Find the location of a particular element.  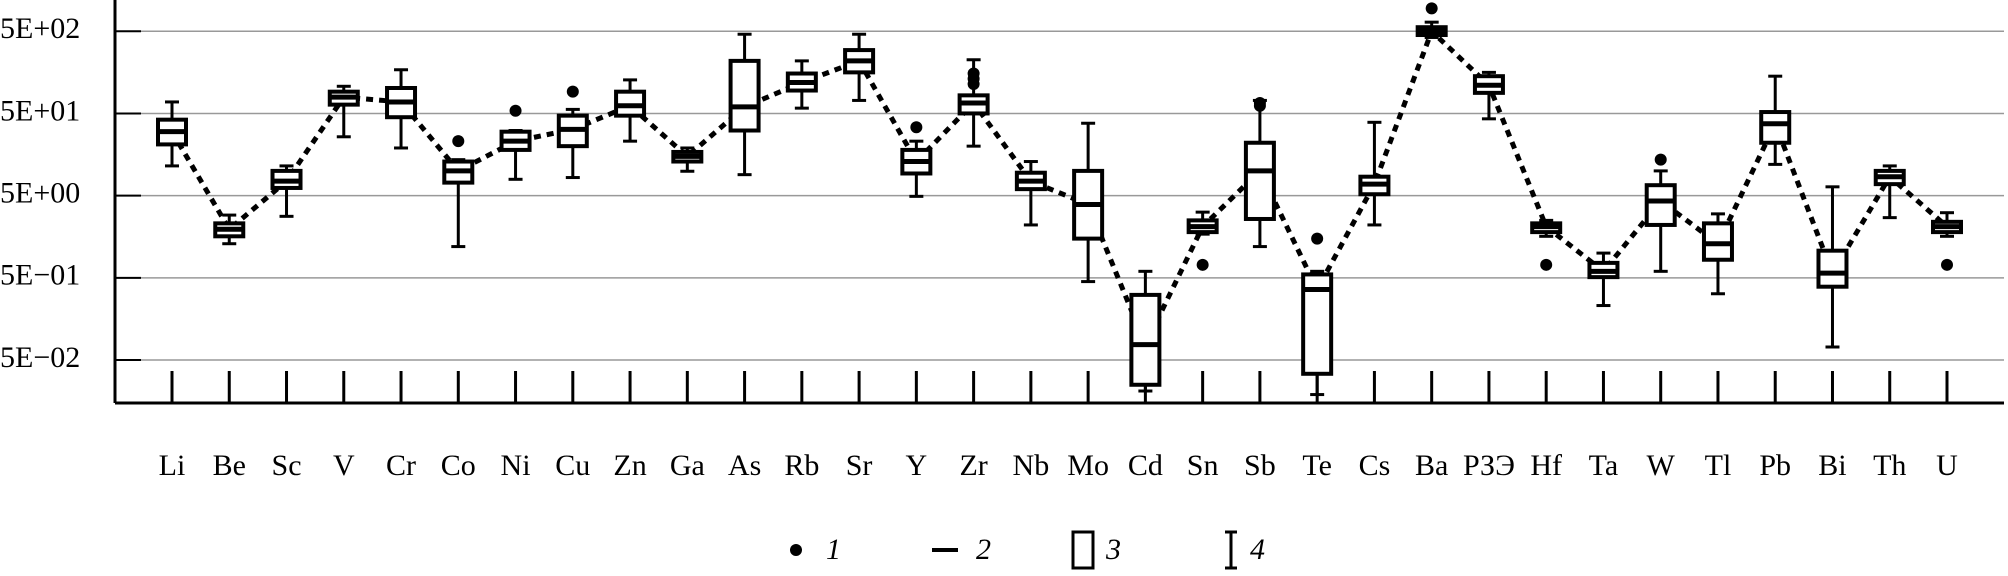

y-tick-label: 5E−02 is located at coordinates (40, 357).